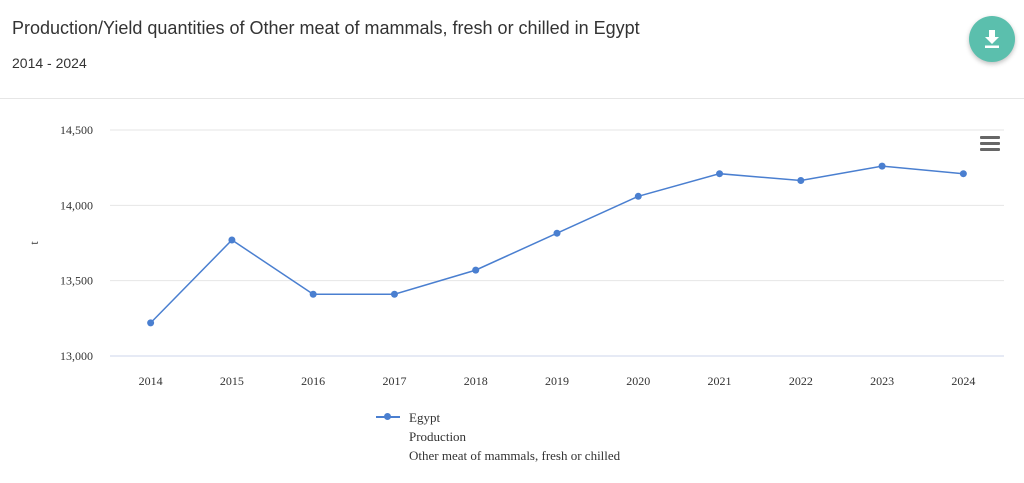 This screenshot has width=1024, height=483. I want to click on legend-element: Production, so click(438, 436).